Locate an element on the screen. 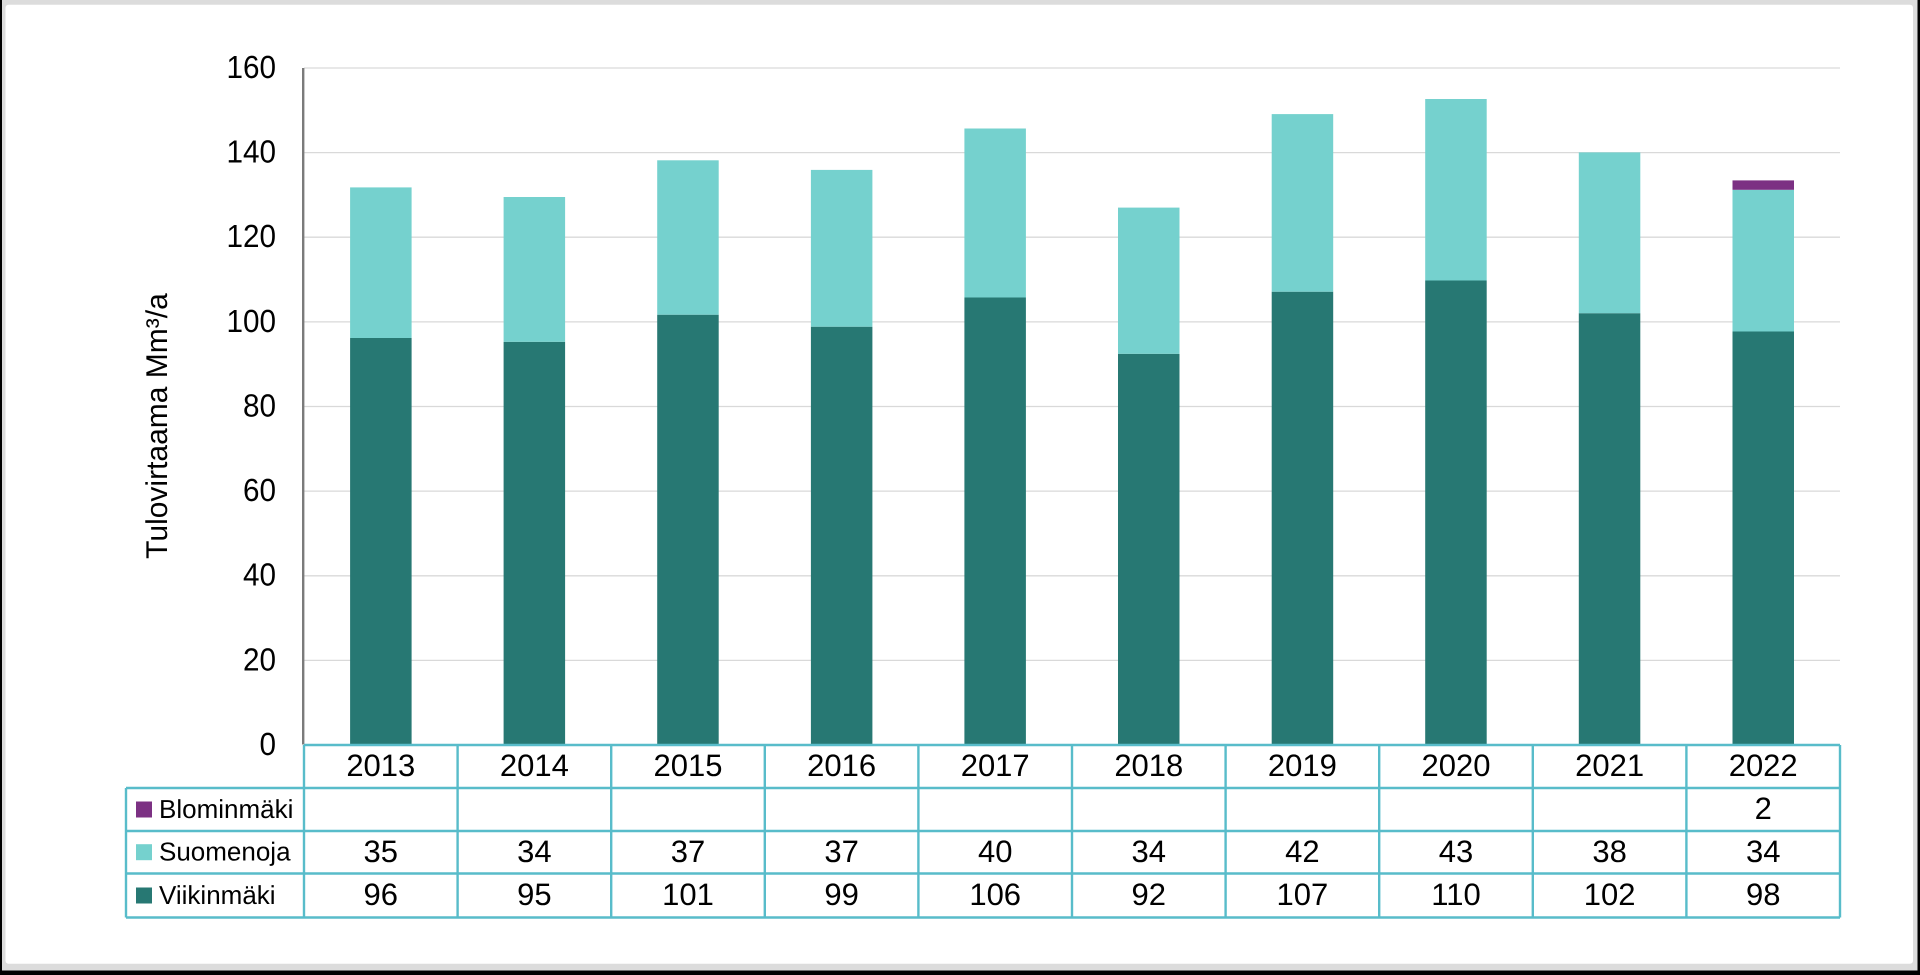  svg-text: 42 is located at coordinates (1302, 851).